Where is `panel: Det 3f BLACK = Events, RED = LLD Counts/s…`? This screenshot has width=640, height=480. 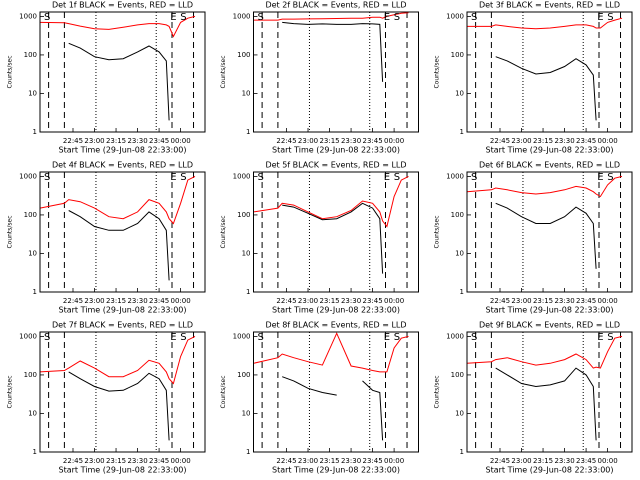 panel: Det 3f BLACK = Events, RED = LLD Counts/s… is located at coordinates (533, 78).